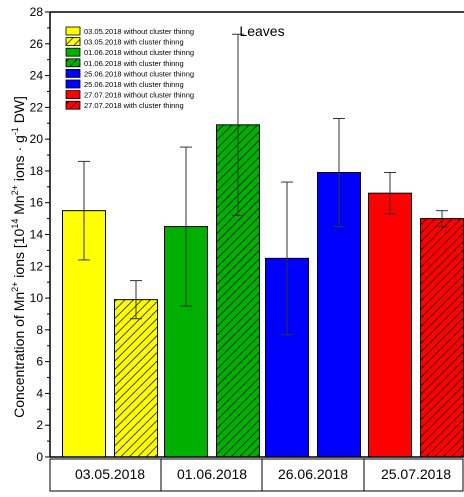  I want to click on y-tick-label: 20, so click(37, 139).